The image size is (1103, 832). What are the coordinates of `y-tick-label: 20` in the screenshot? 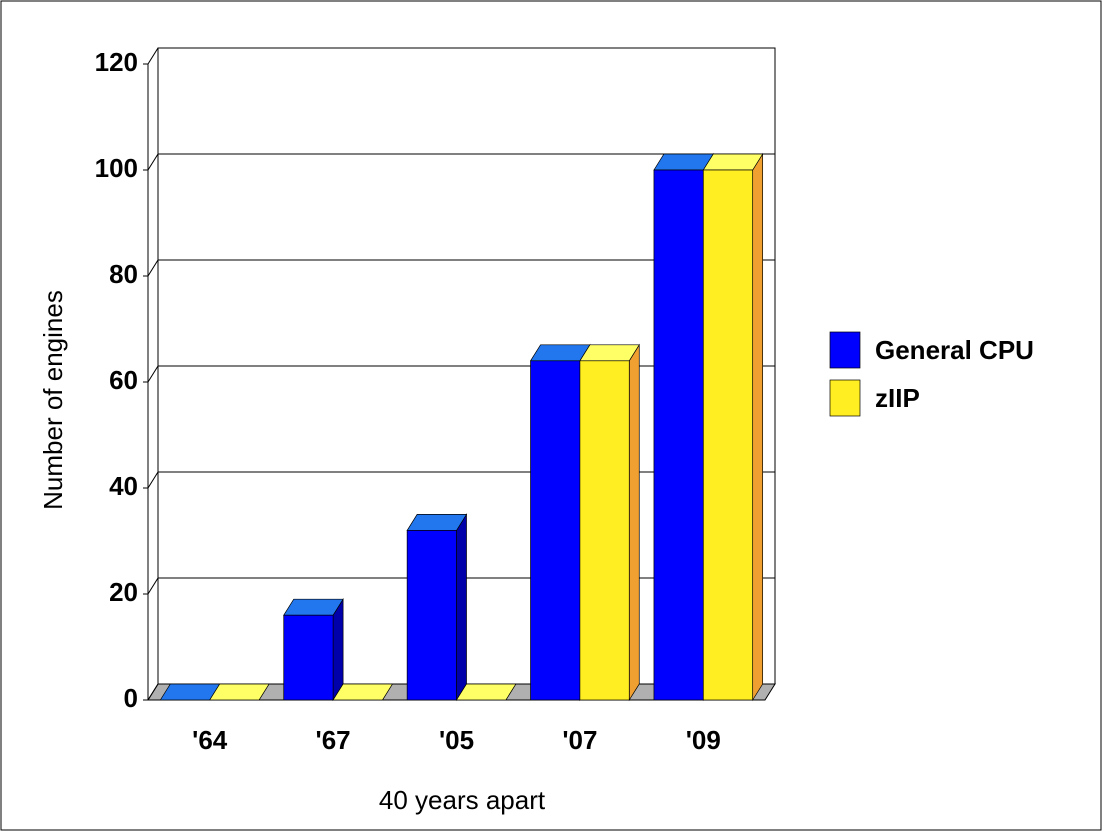 It's located at (123, 592).